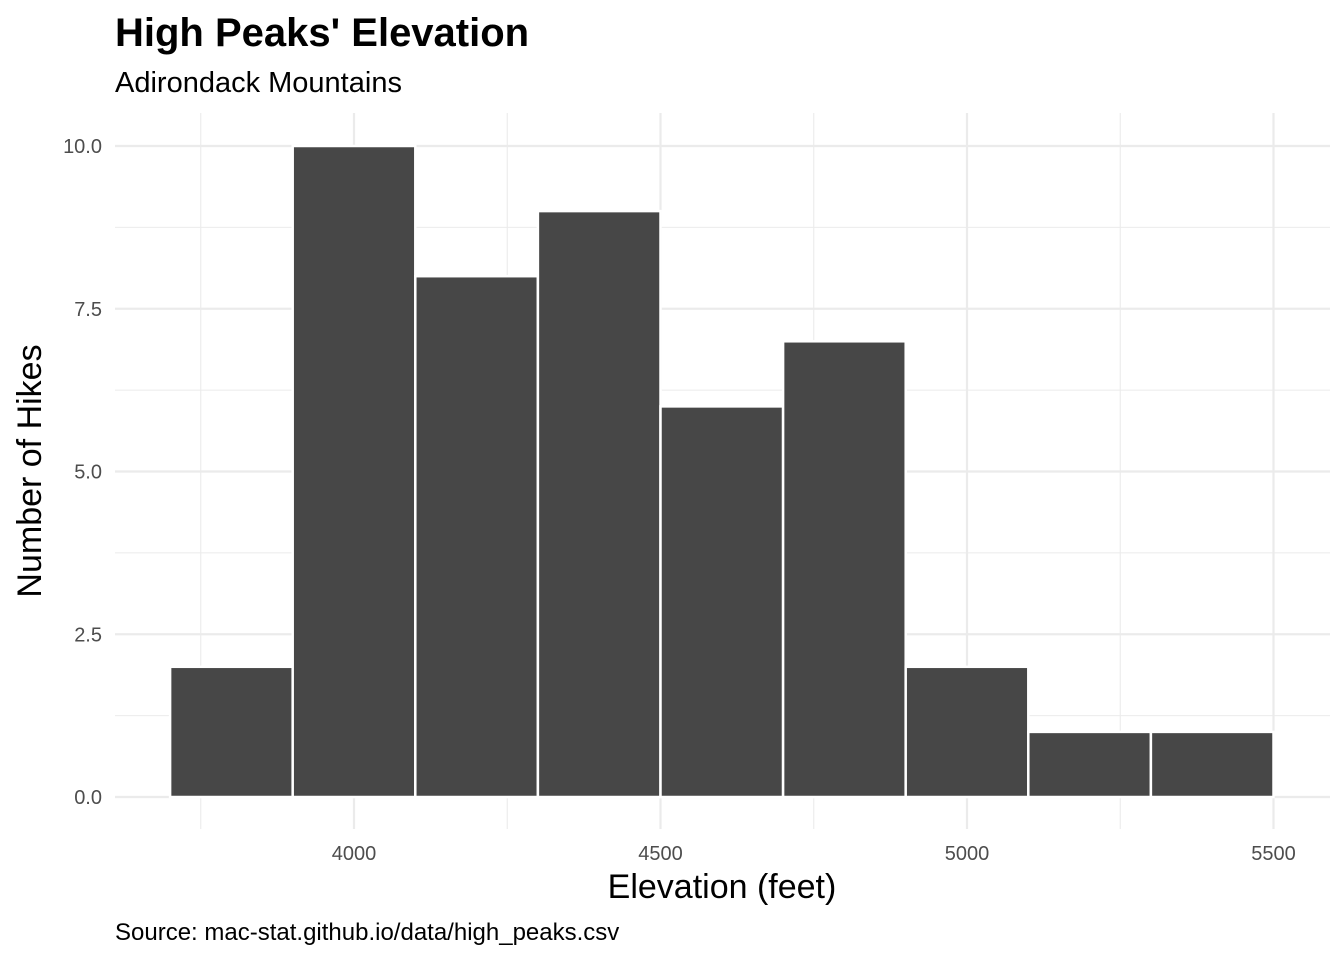 Image resolution: width=1344 pixels, height=960 pixels. What do you see at coordinates (88, 635) in the screenshot?
I see `y-tick-label: 2.5` at bounding box center [88, 635].